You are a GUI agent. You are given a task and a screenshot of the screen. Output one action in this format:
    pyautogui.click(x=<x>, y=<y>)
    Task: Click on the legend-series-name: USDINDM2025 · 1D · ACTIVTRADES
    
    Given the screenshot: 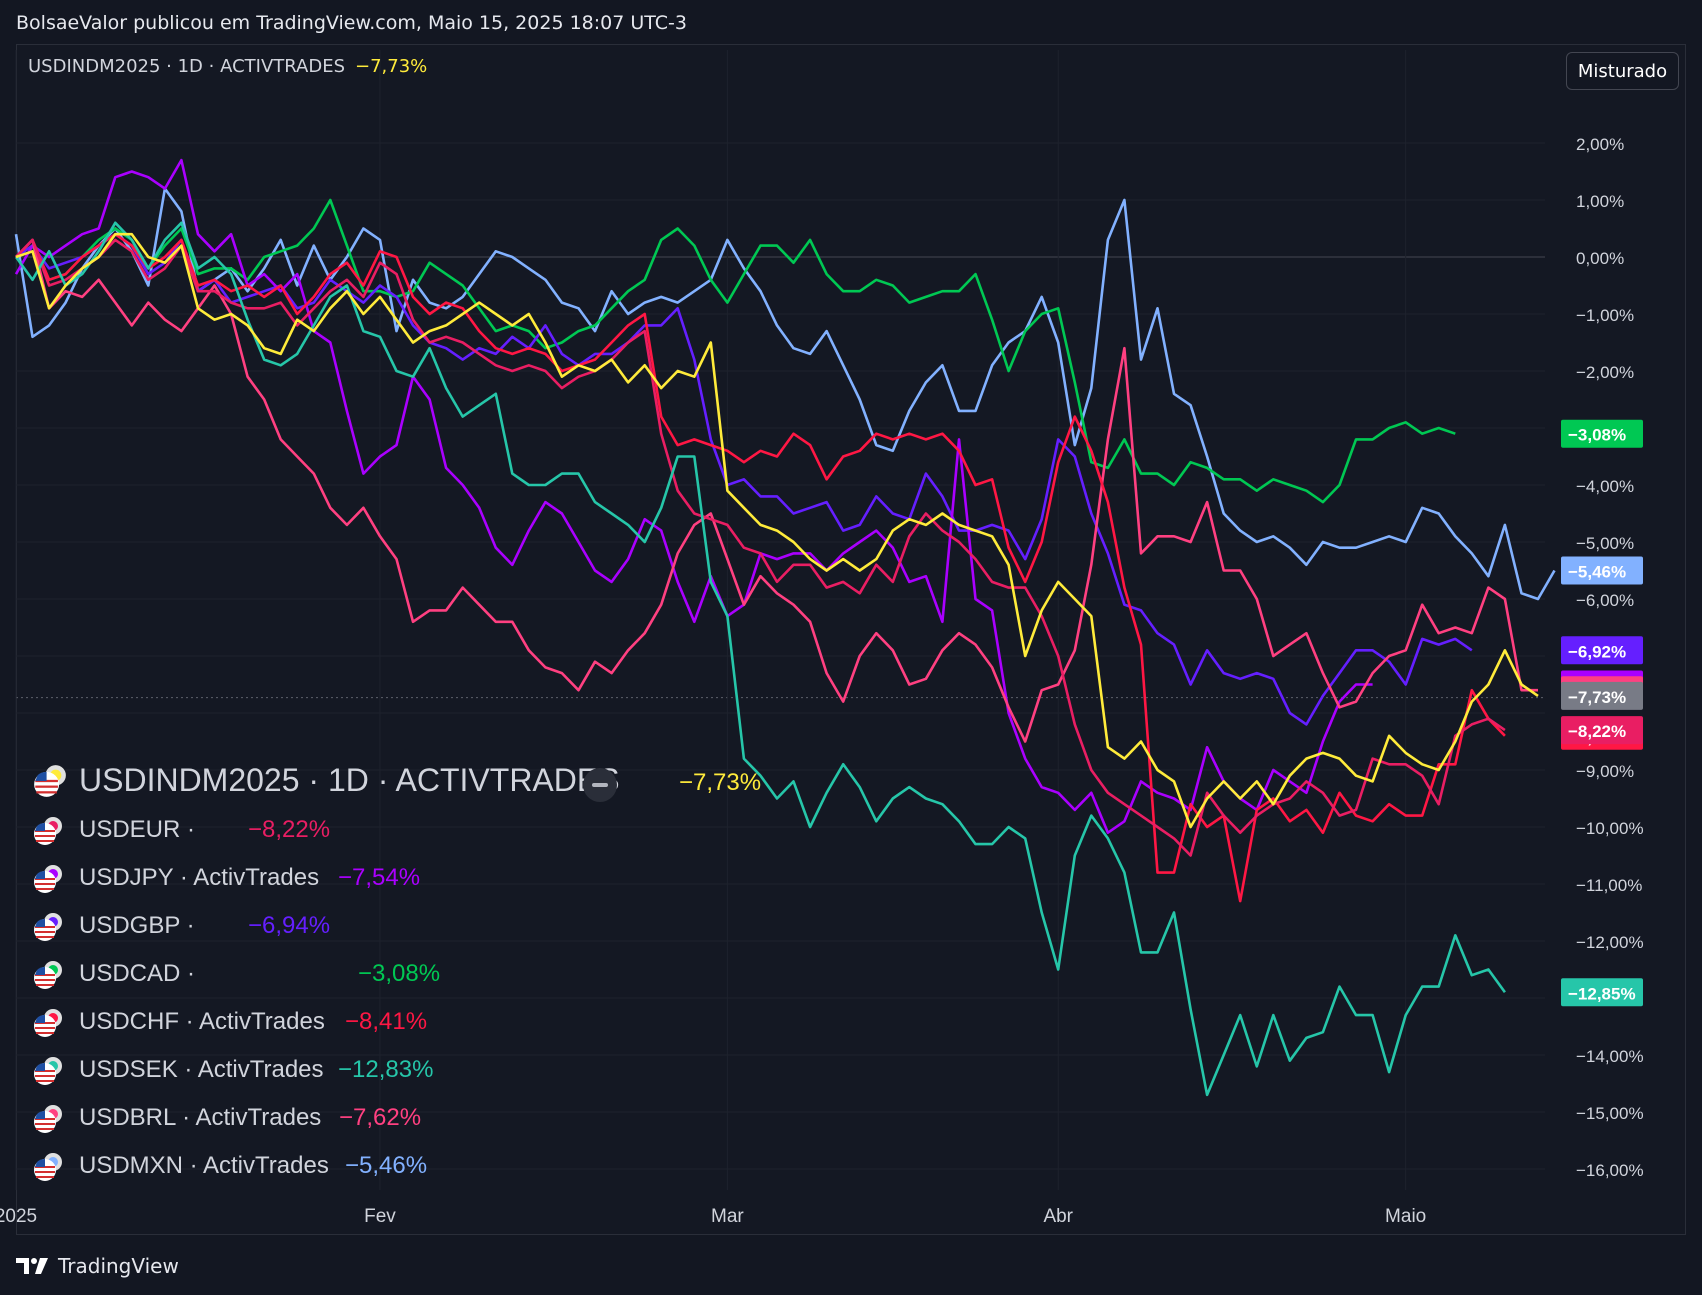 What is the action you would take?
    pyautogui.click(x=349, y=780)
    